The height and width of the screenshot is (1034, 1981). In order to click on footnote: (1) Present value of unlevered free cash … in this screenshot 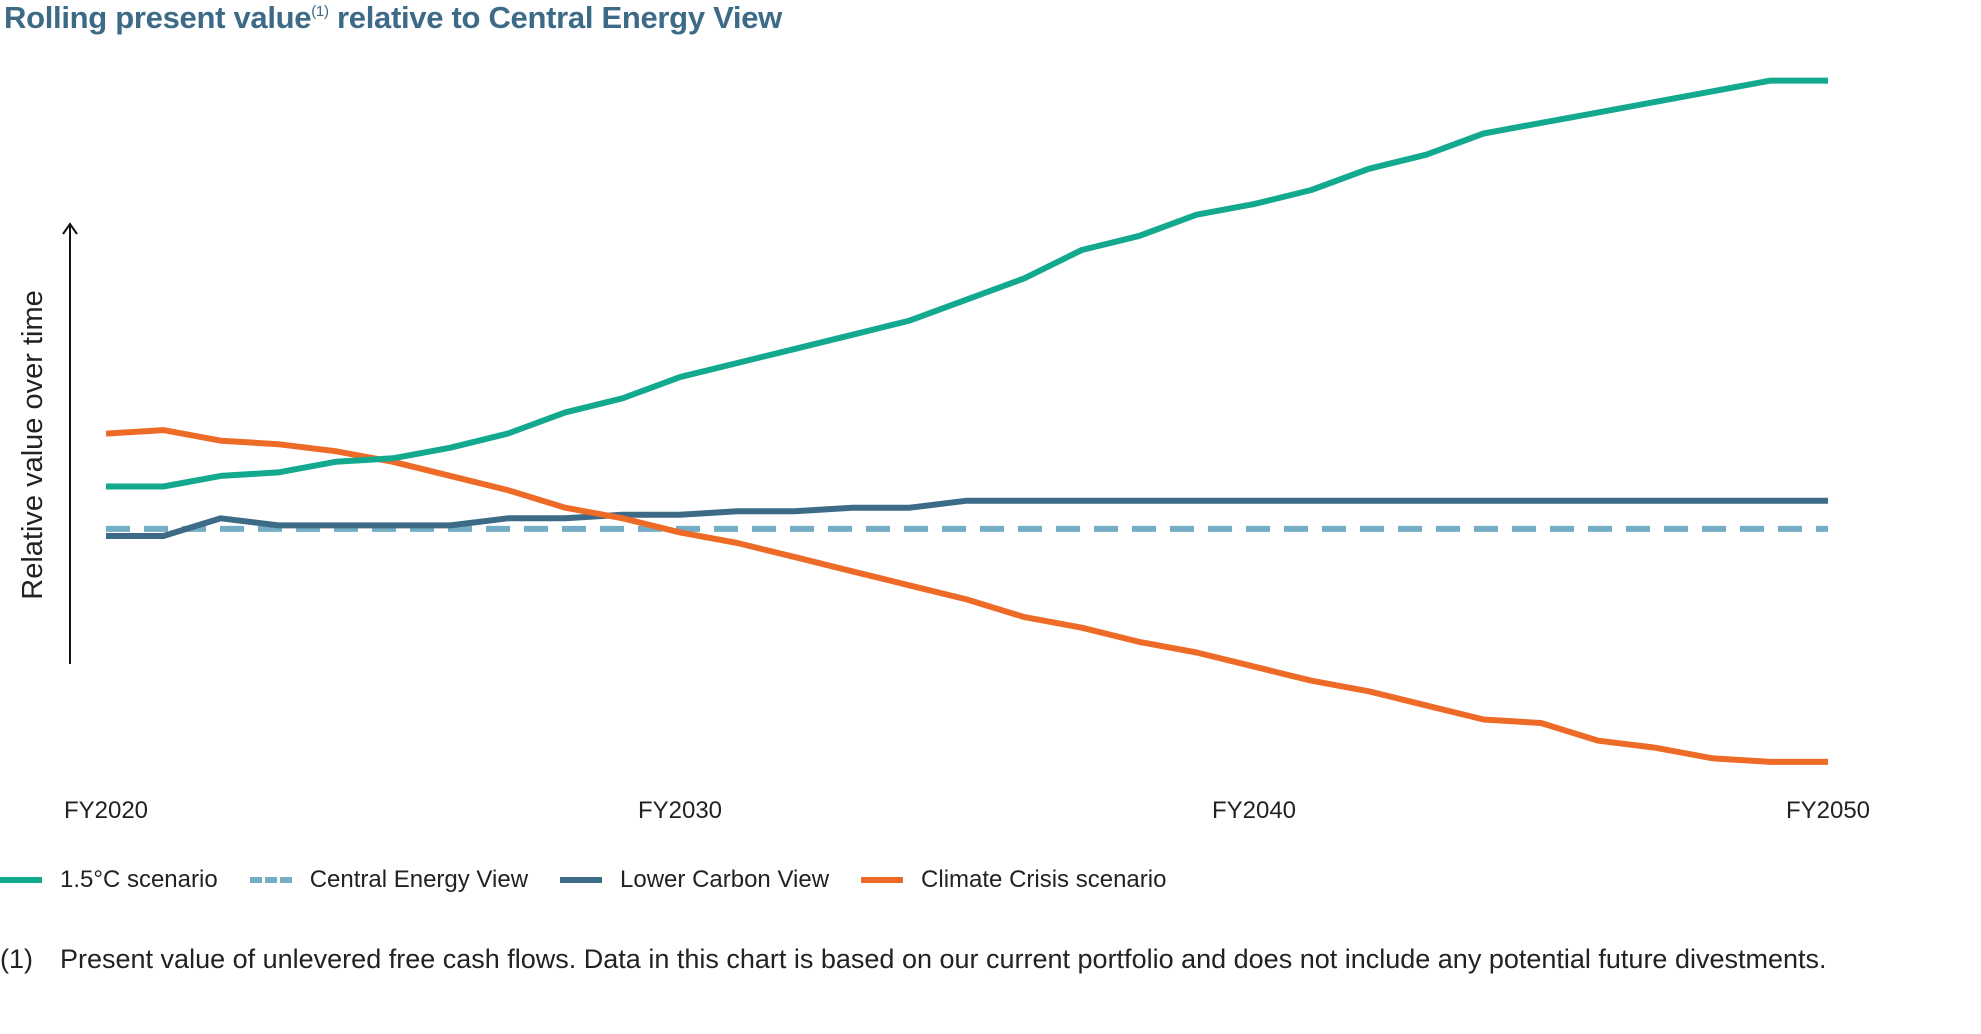, I will do `click(913, 959)`.